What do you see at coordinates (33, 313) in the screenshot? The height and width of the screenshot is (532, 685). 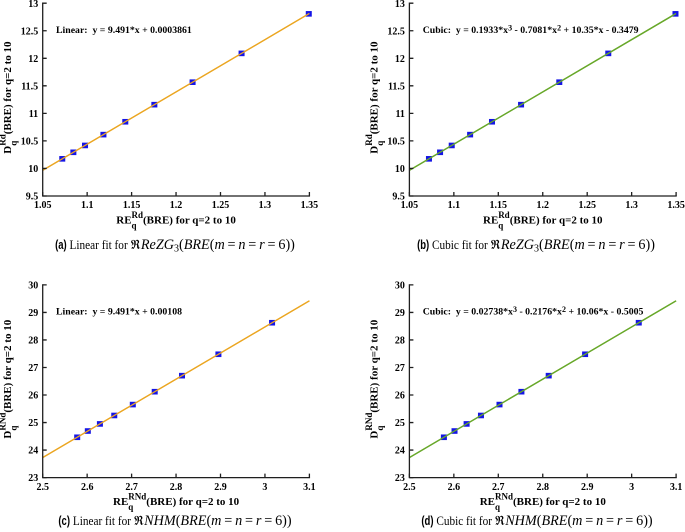 I see `svg-text: 29` at bounding box center [33, 313].